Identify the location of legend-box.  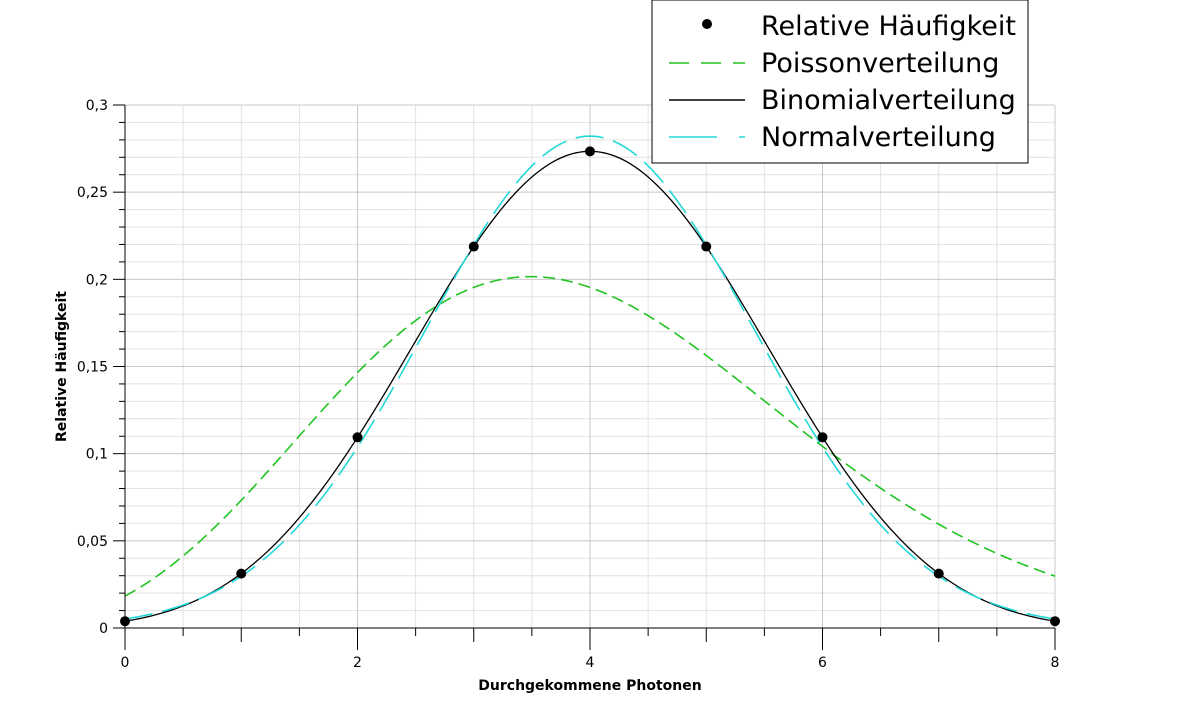
(840, 82).